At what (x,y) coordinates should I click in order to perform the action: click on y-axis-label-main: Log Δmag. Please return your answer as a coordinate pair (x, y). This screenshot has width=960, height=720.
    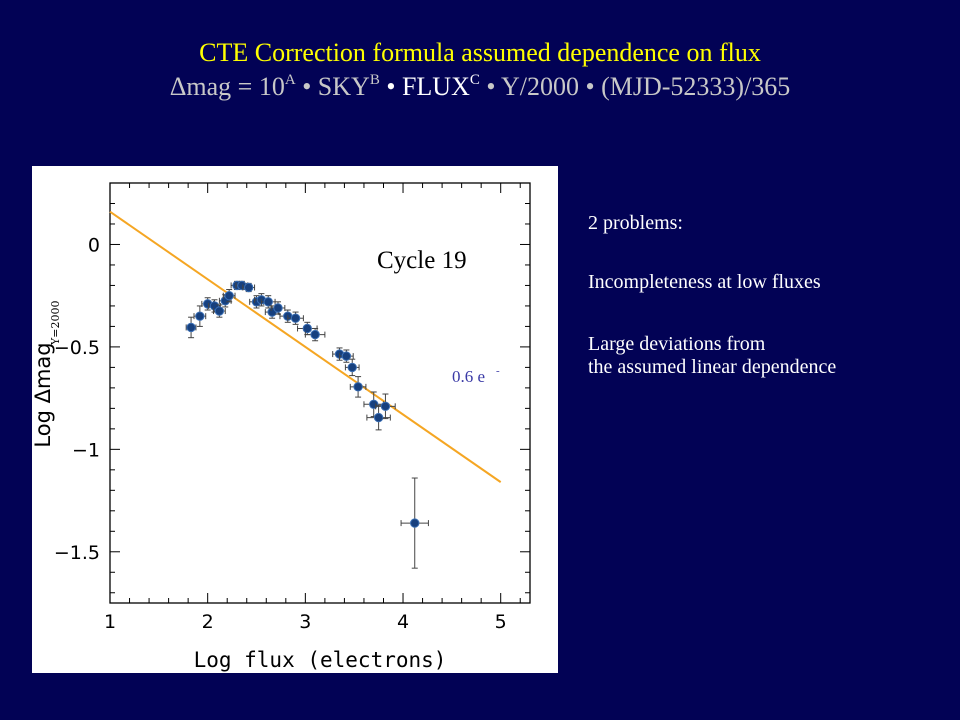
    Looking at the image, I should click on (43, 394).